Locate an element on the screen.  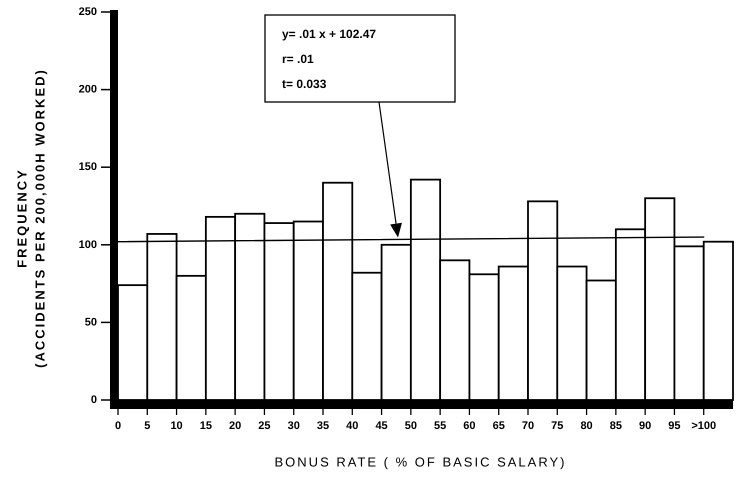
x-tick-label: 20 is located at coordinates (235, 426).